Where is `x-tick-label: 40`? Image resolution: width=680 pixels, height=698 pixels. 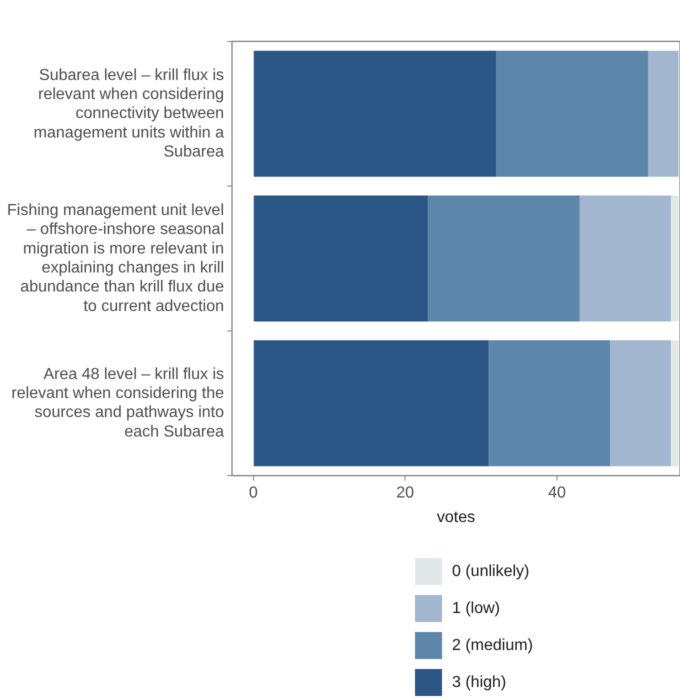
x-tick-label: 40 is located at coordinates (557, 493).